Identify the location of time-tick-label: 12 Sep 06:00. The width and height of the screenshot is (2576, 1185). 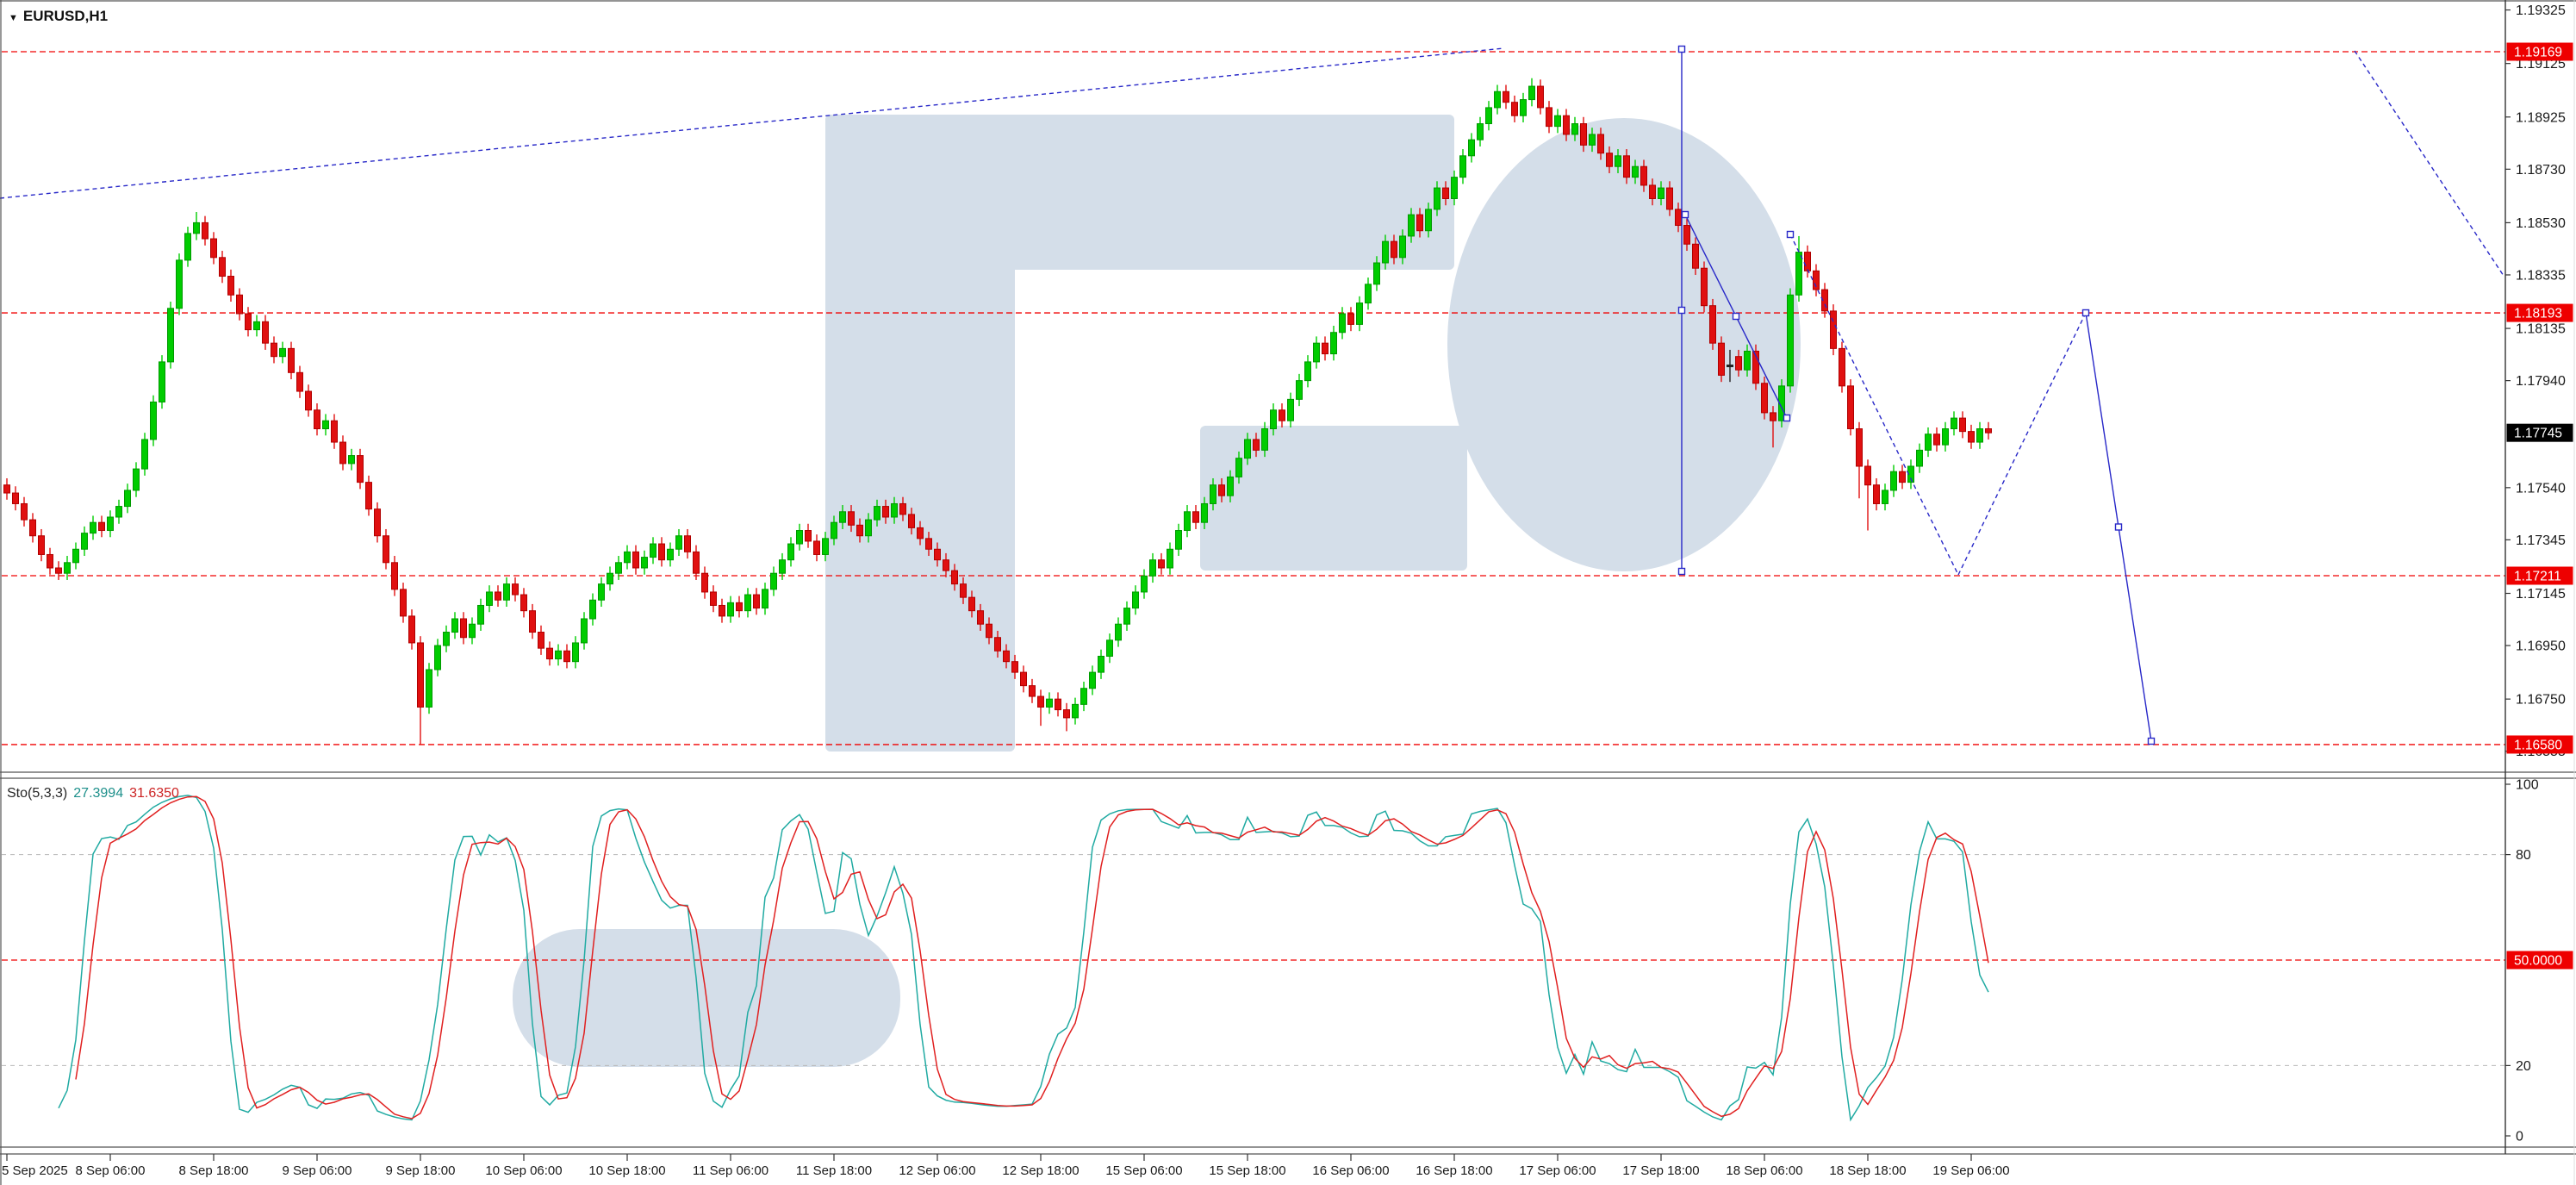
(937, 1170).